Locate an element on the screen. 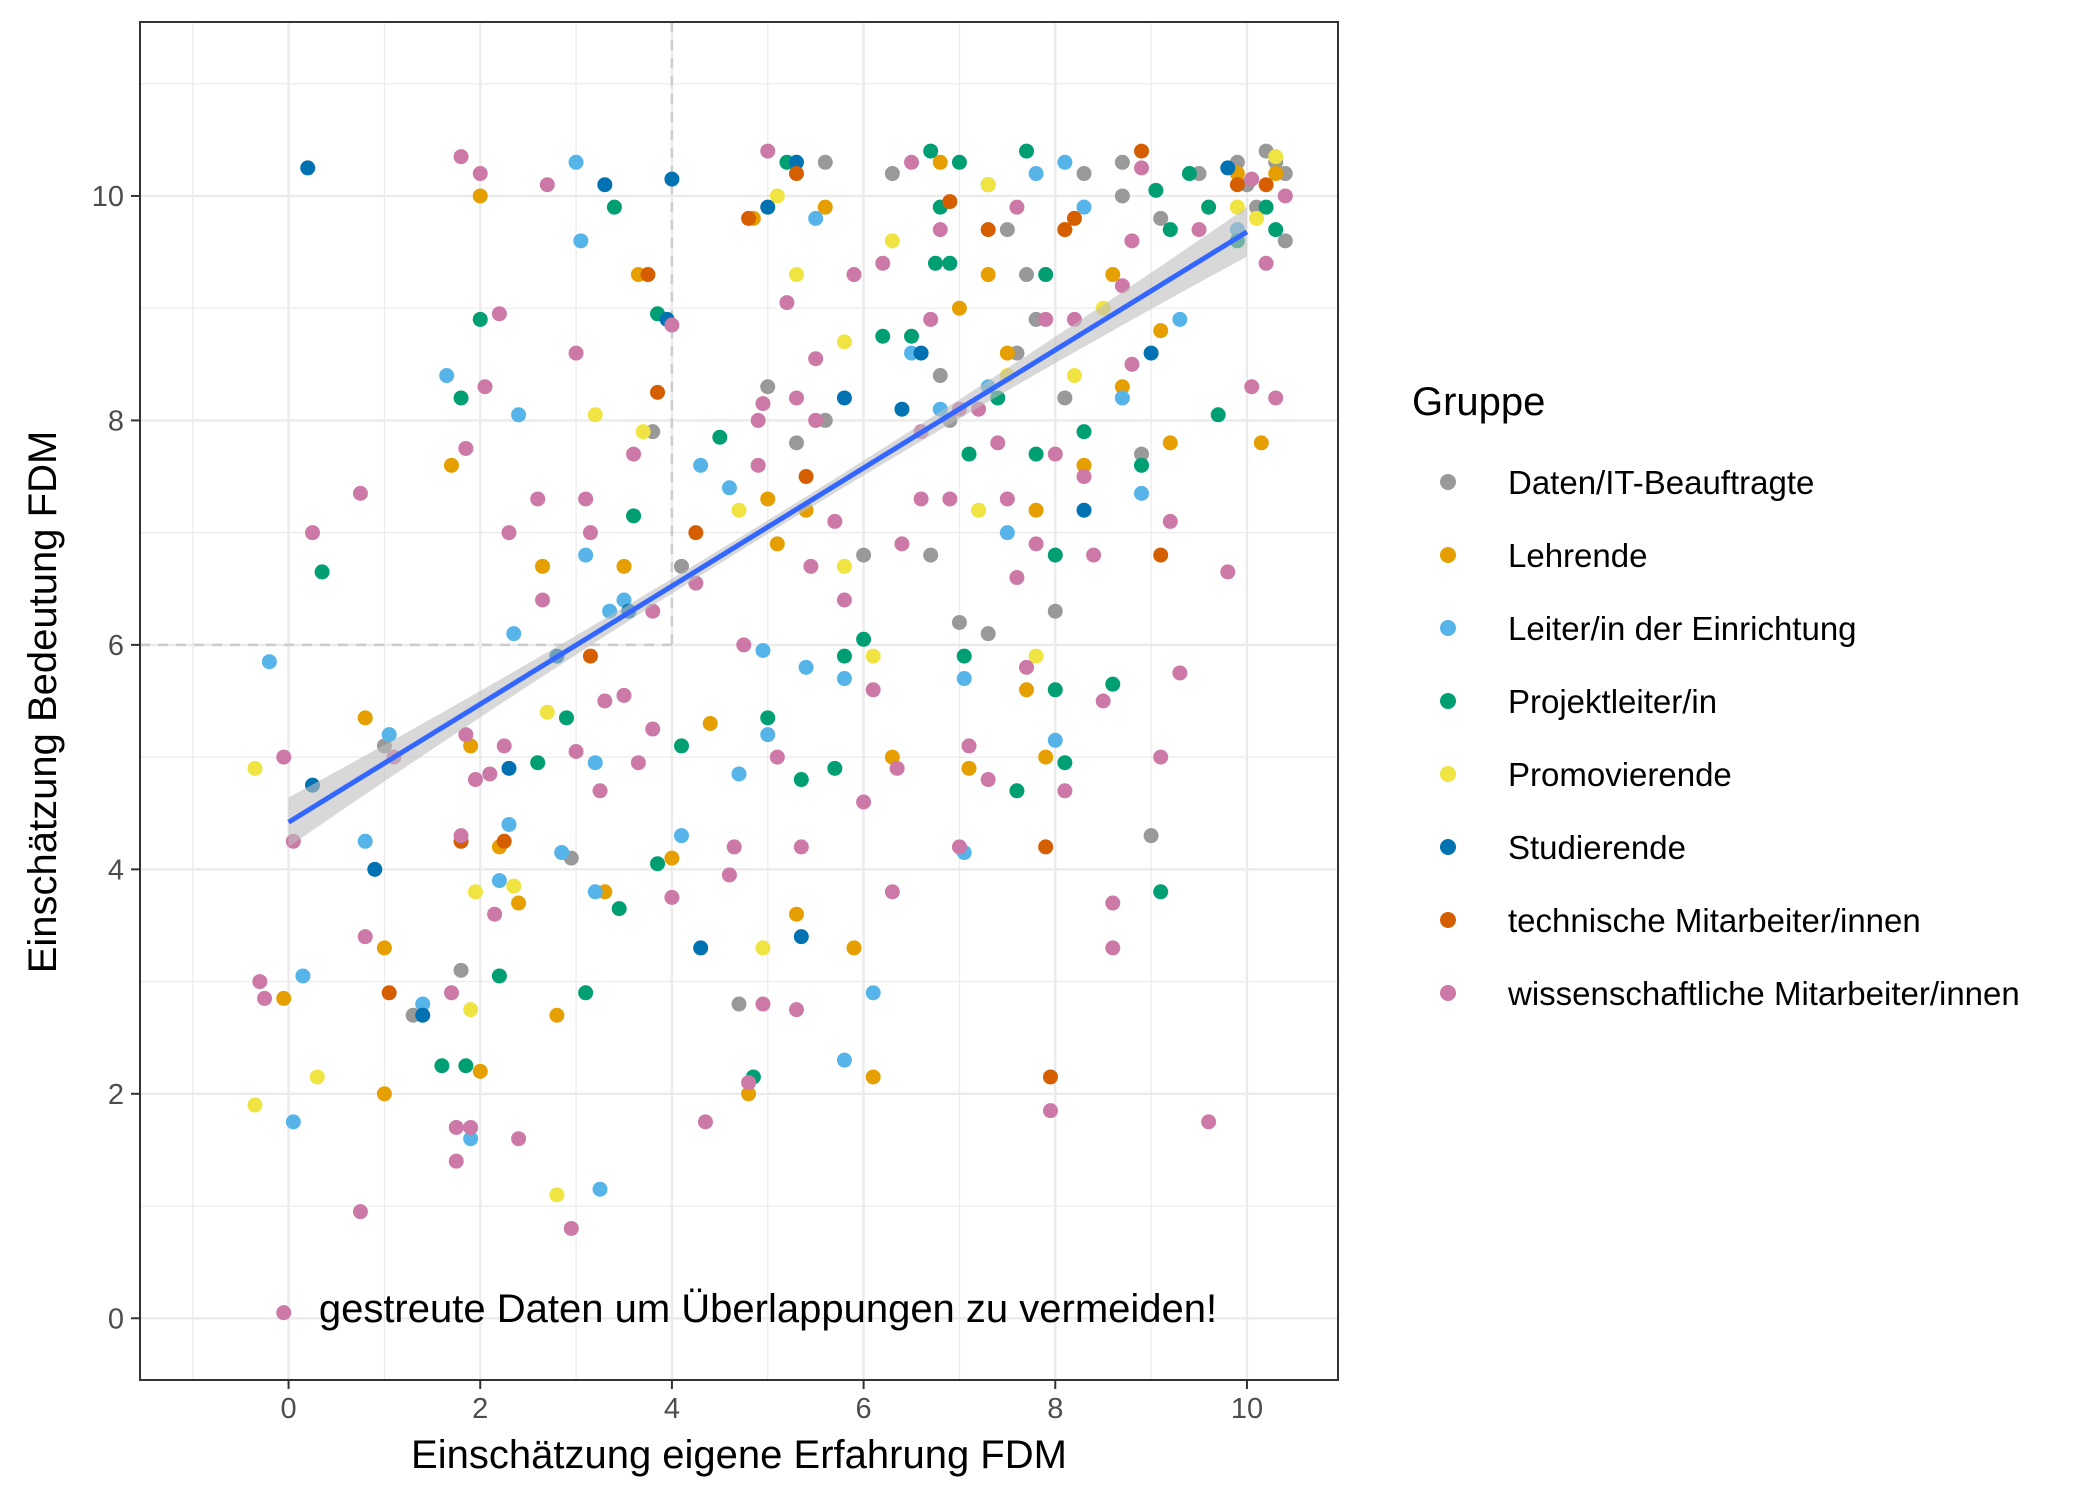 This screenshot has width=2100, height=1500. x-tick-label: 4 is located at coordinates (672, 1409).